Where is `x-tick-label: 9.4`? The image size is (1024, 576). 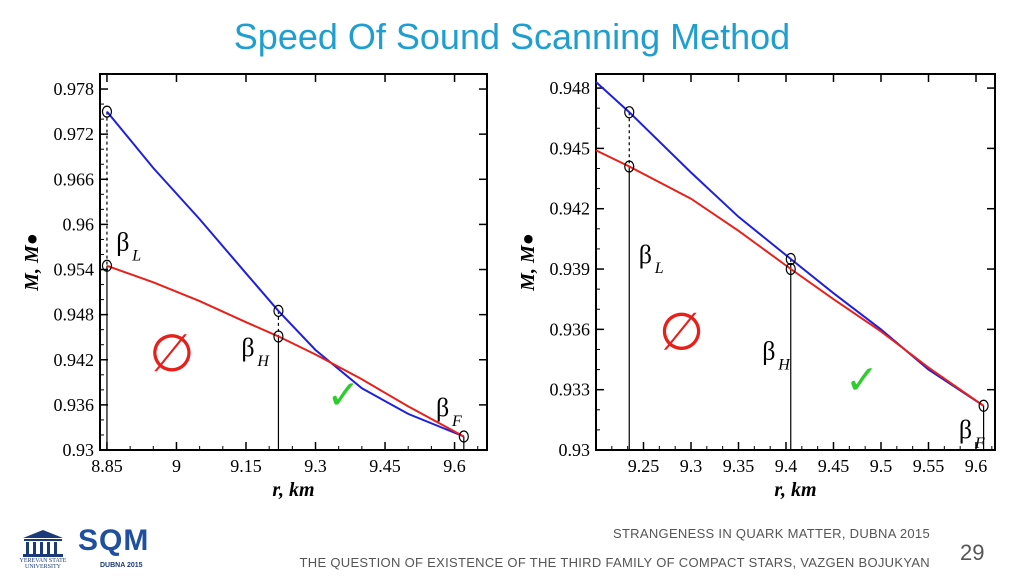 x-tick-label: 9.4 is located at coordinates (786, 466).